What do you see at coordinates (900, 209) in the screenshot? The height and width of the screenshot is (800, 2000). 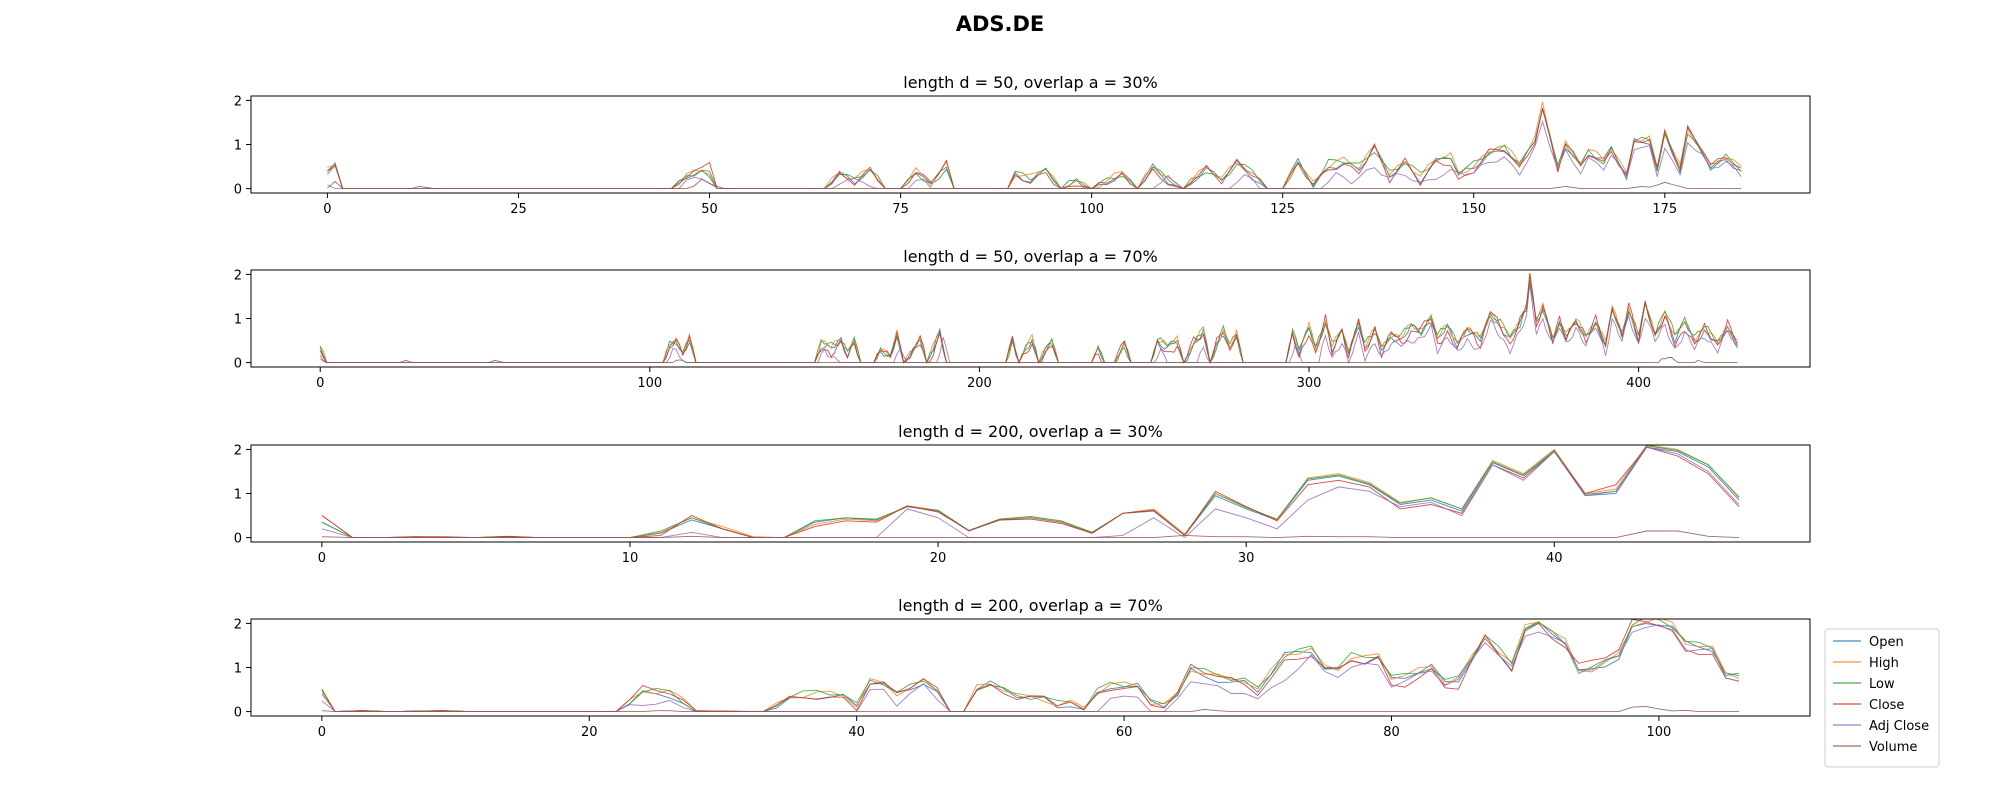 I see `x-tick-label: 75` at bounding box center [900, 209].